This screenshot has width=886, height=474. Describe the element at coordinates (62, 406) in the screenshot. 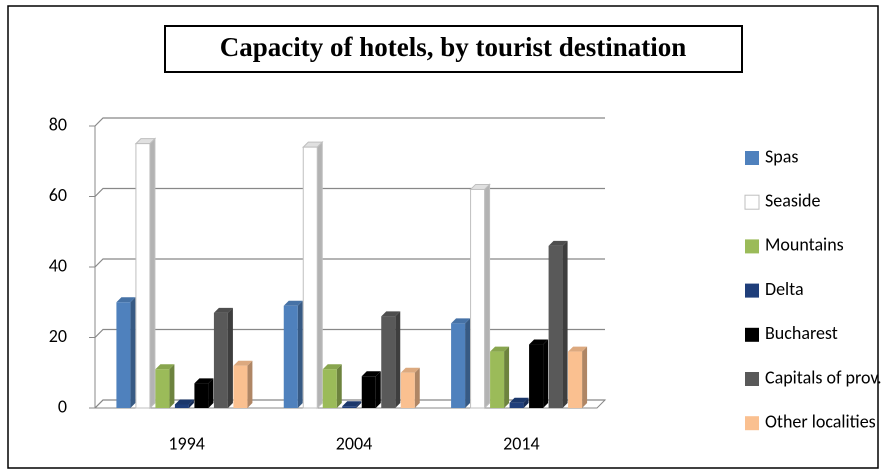

I see `y-tick-label: 0` at that location.